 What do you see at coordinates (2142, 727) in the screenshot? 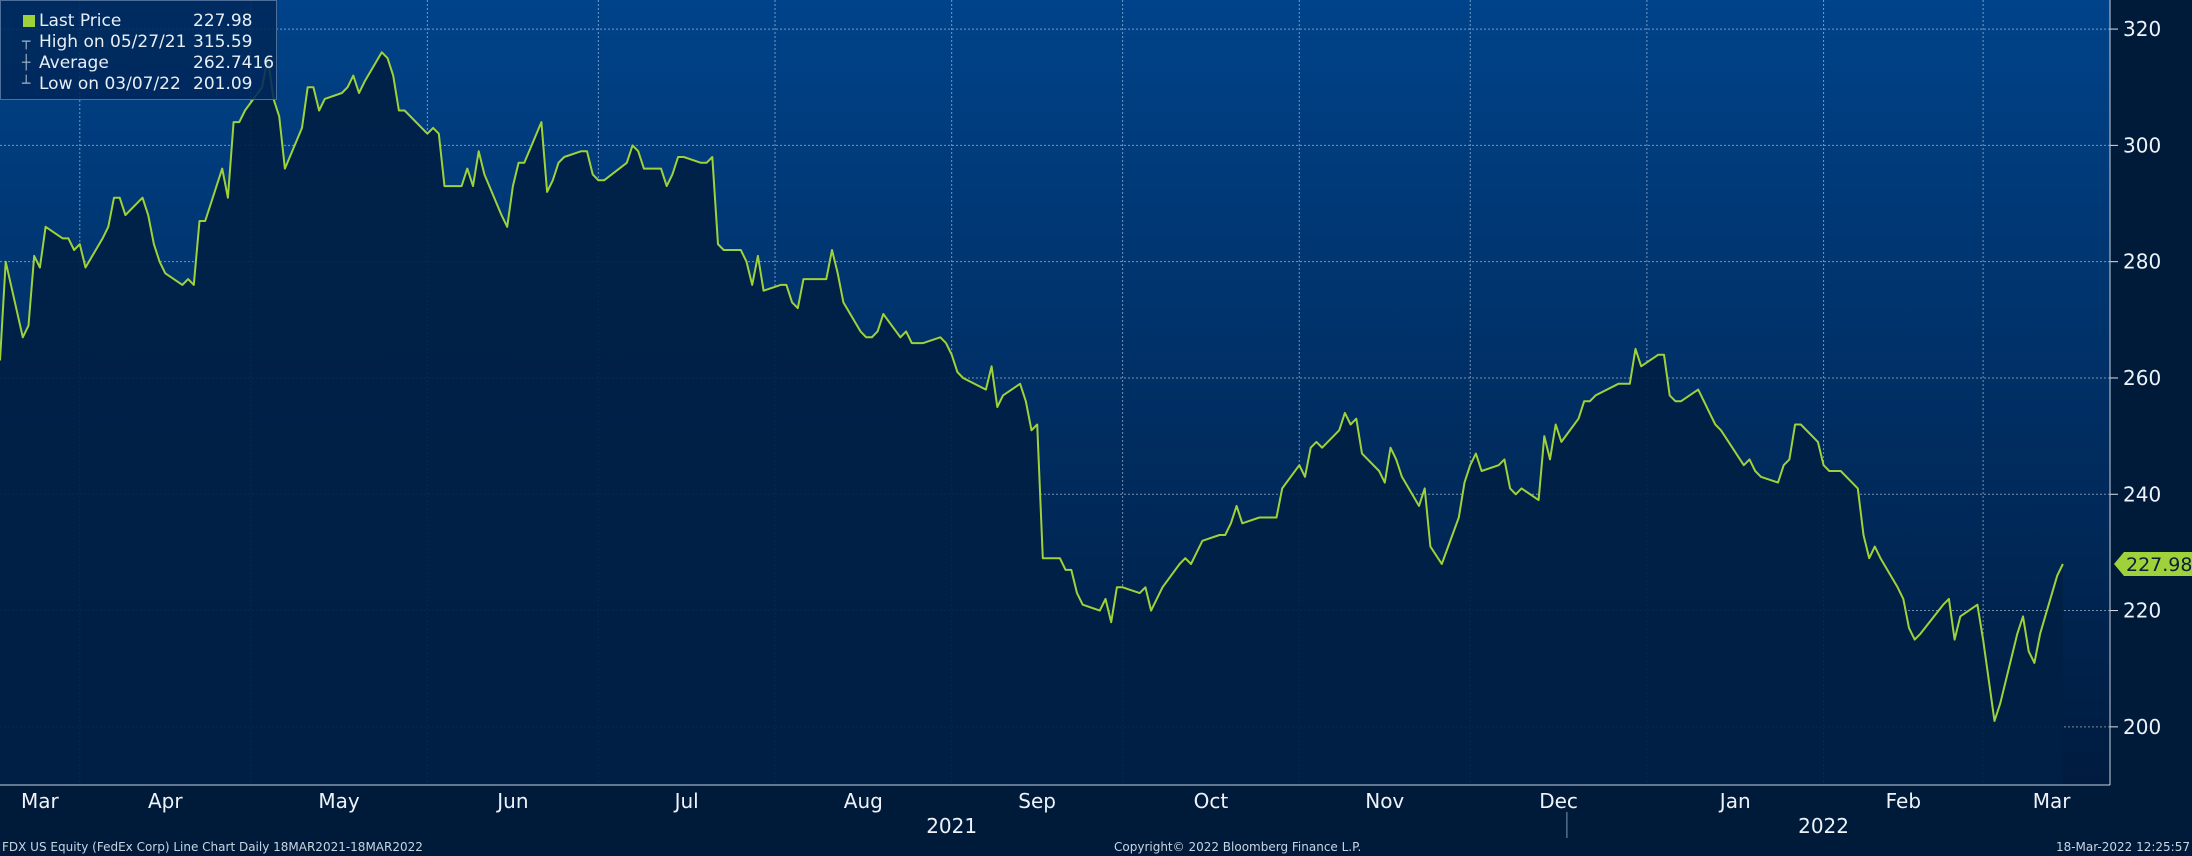
I see `y-tick-label: 200` at bounding box center [2142, 727].